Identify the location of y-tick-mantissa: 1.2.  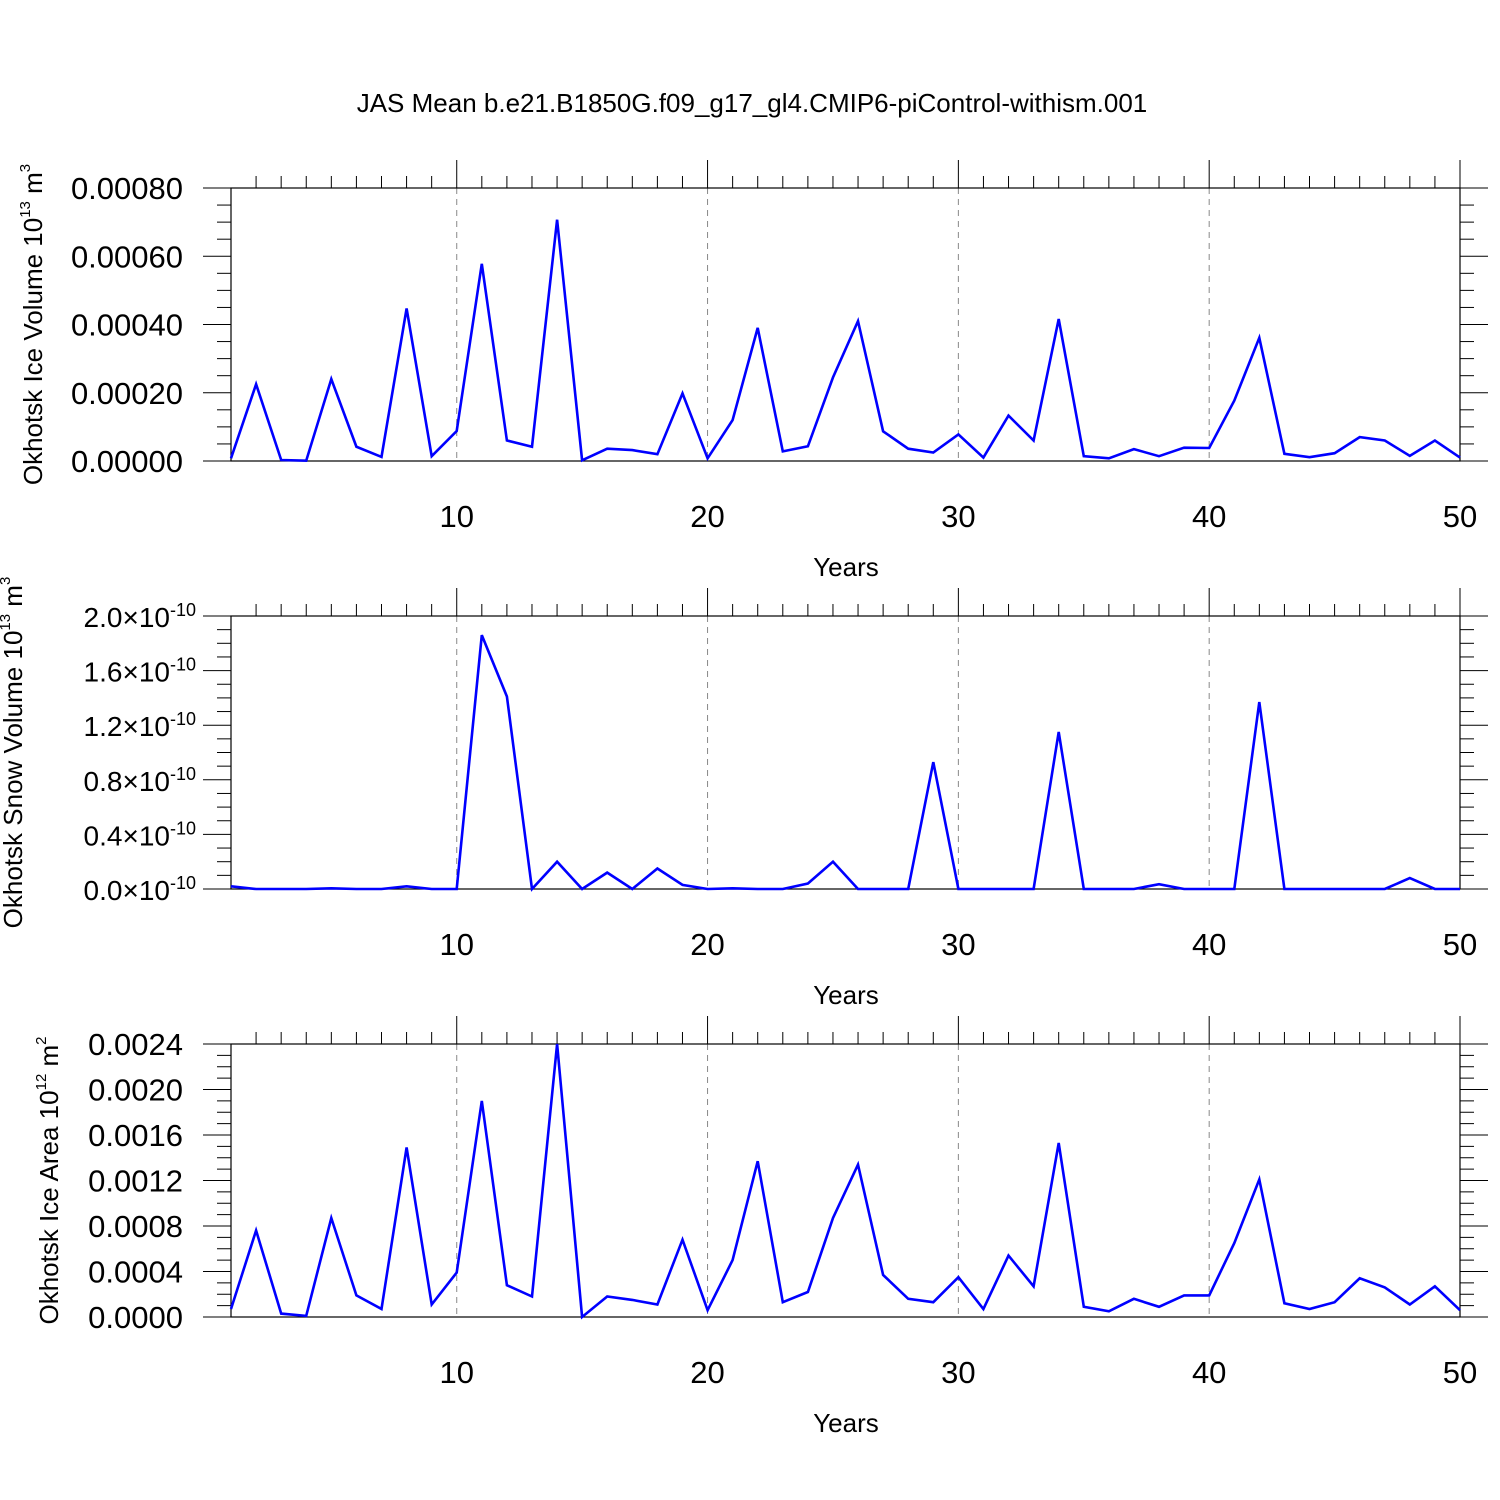
(103, 726).